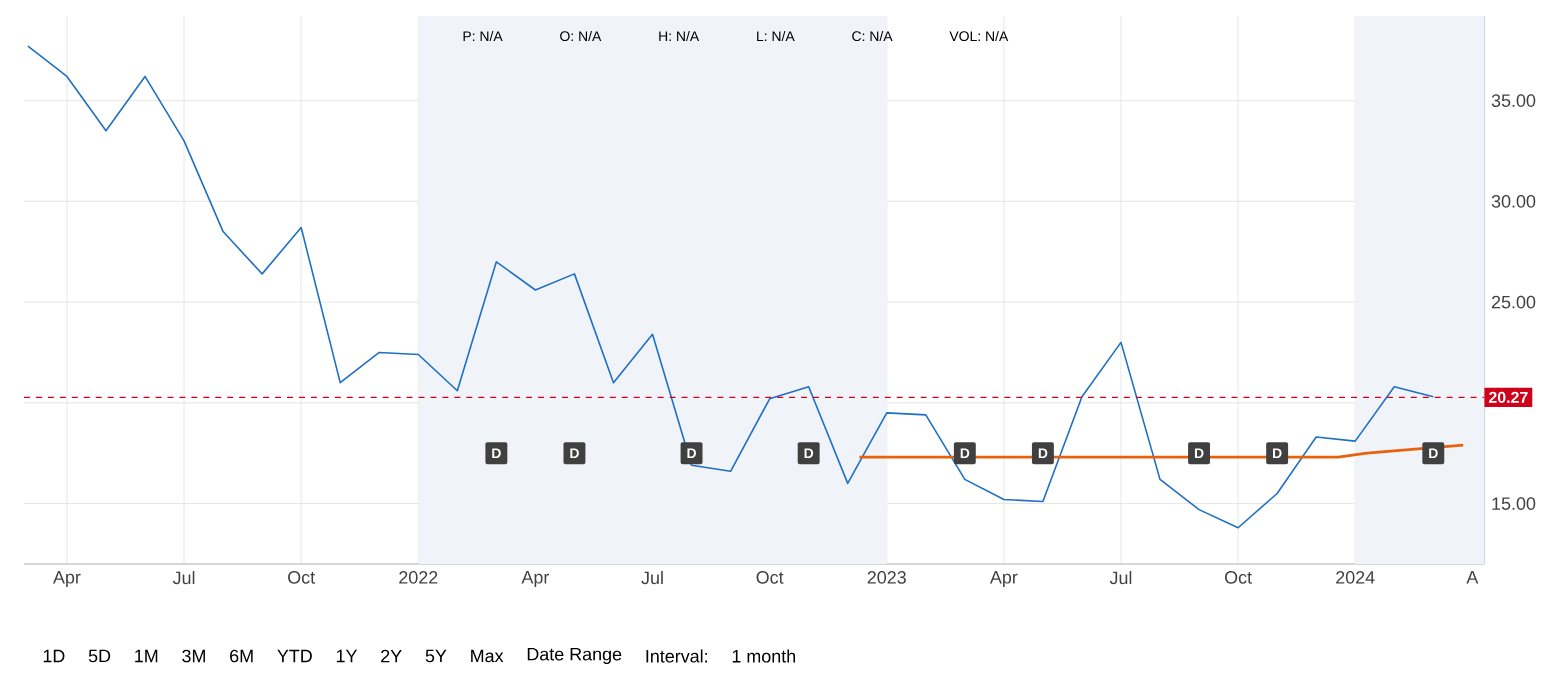 The image size is (1560, 688). What do you see at coordinates (487, 656) in the screenshot?
I see `text: Max` at bounding box center [487, 656].